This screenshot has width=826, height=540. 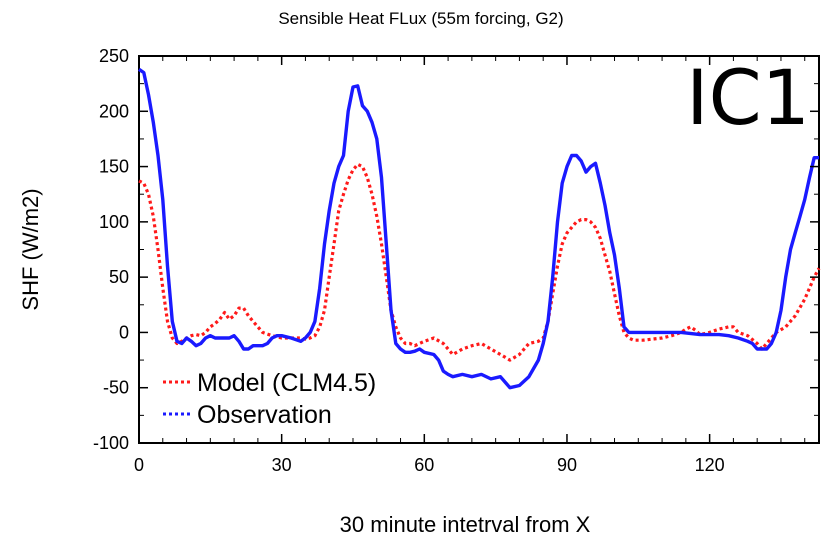 What do you see at coordinates (114, 111) in the screenshot?
I see `y-tick-label: 200` at bounding box center [114, 111].